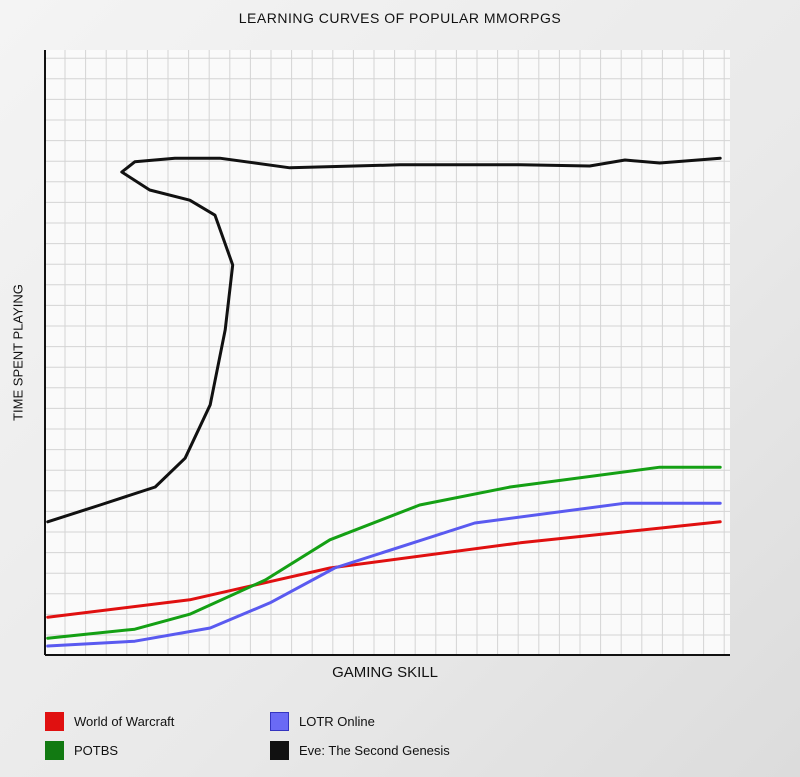 This screenshot has width=800, height=777. What do you see at coordinates (124, 721) in the screenshot?
I see `legend-label: World of Warcraft` at bounding box center [124, 721].